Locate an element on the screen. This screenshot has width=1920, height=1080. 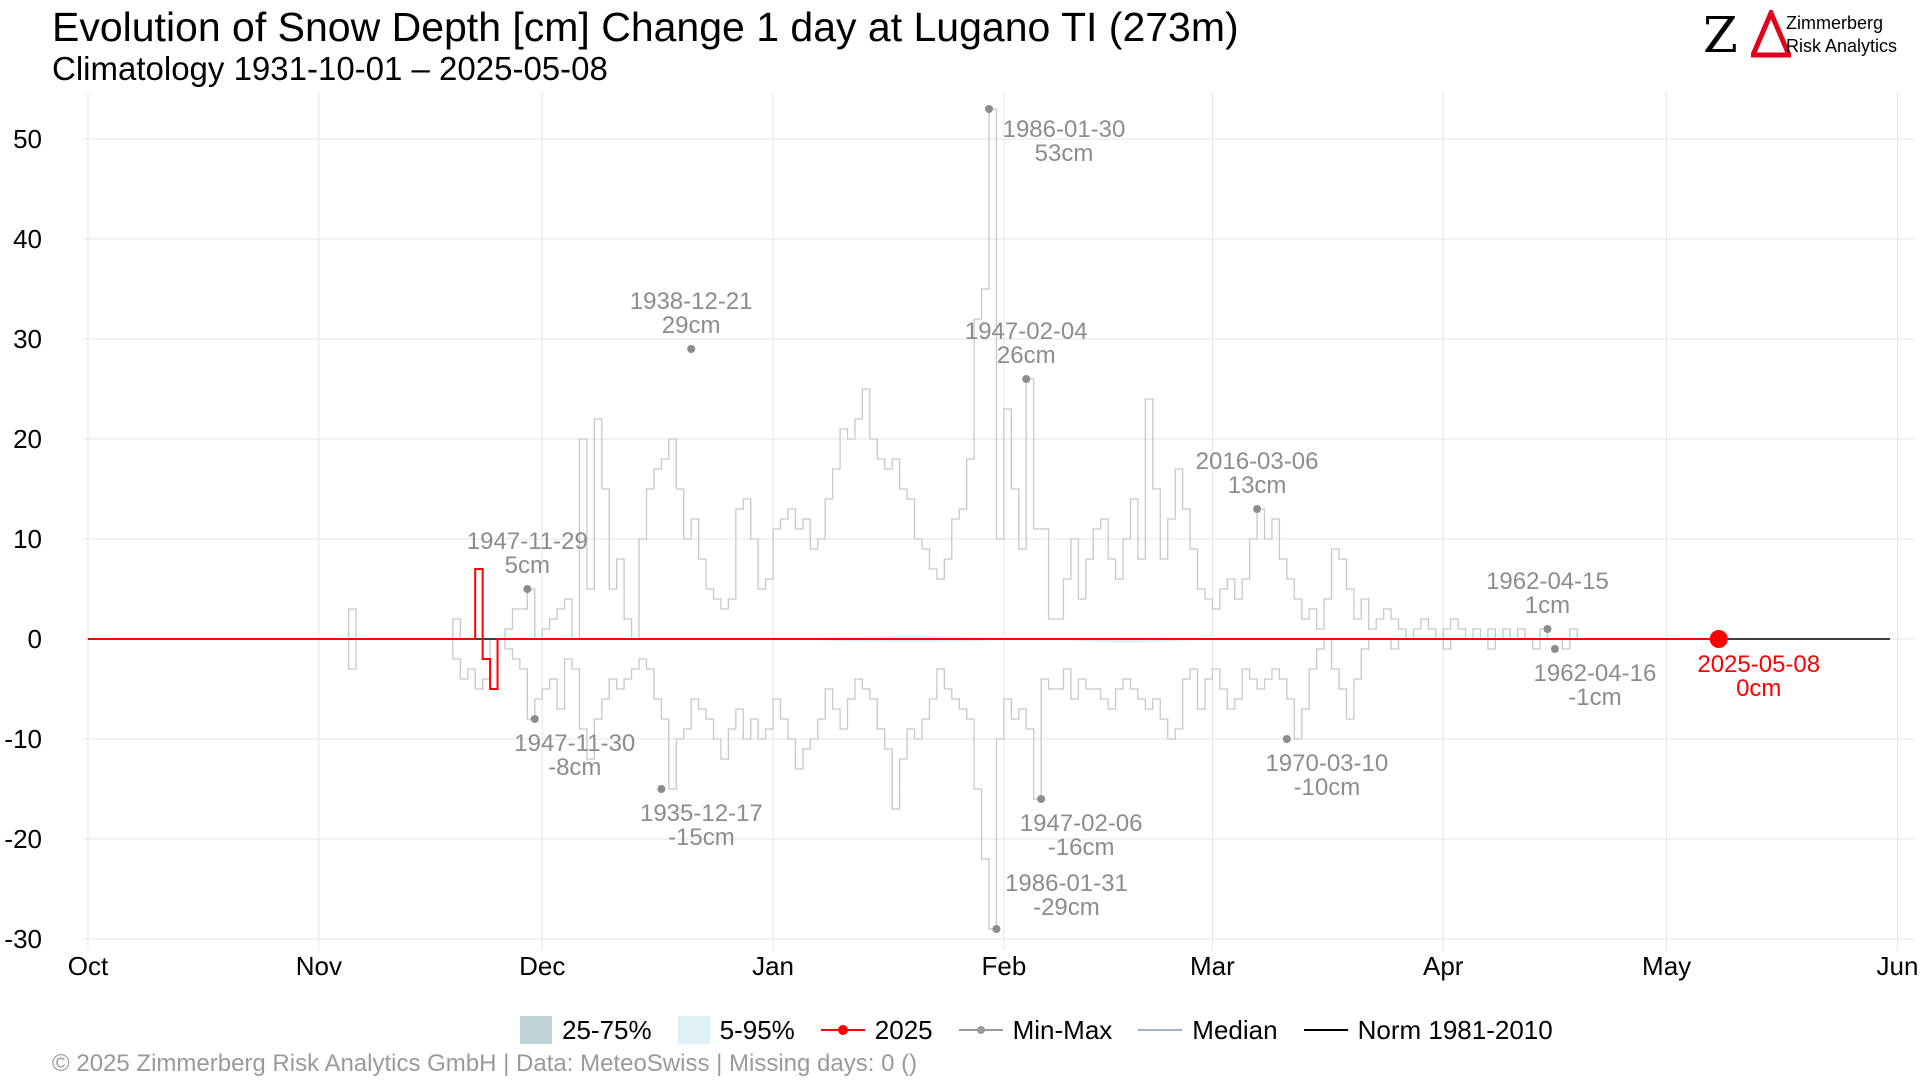
annotation-value: 5cm is located at coordinates (527, 565).